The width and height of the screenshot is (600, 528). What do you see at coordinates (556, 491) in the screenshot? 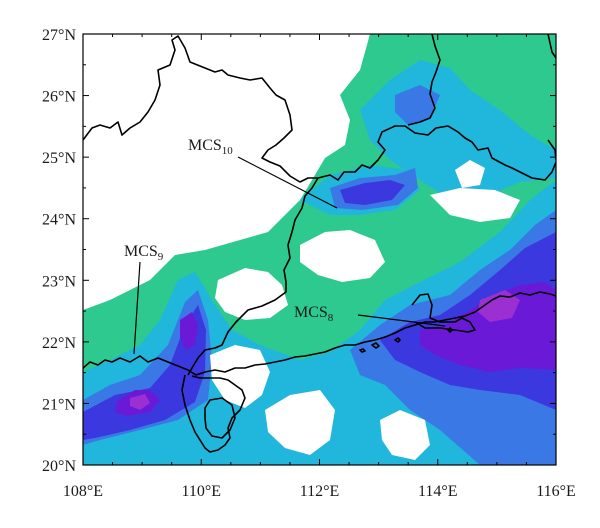
I see `x-tick-label: 116°E` at bounding box center [556, 491].